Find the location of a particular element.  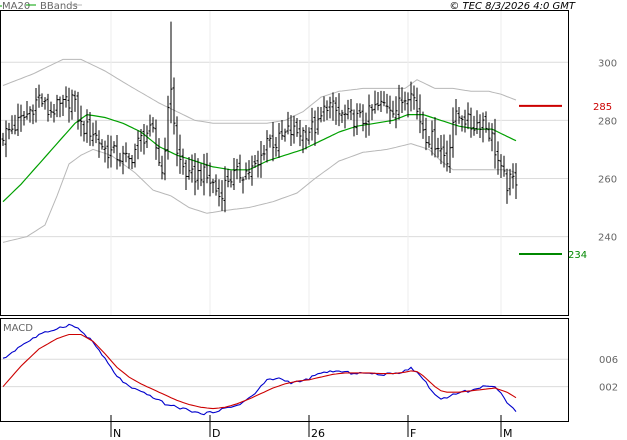

signal-line is located at coordinates (259, 371).